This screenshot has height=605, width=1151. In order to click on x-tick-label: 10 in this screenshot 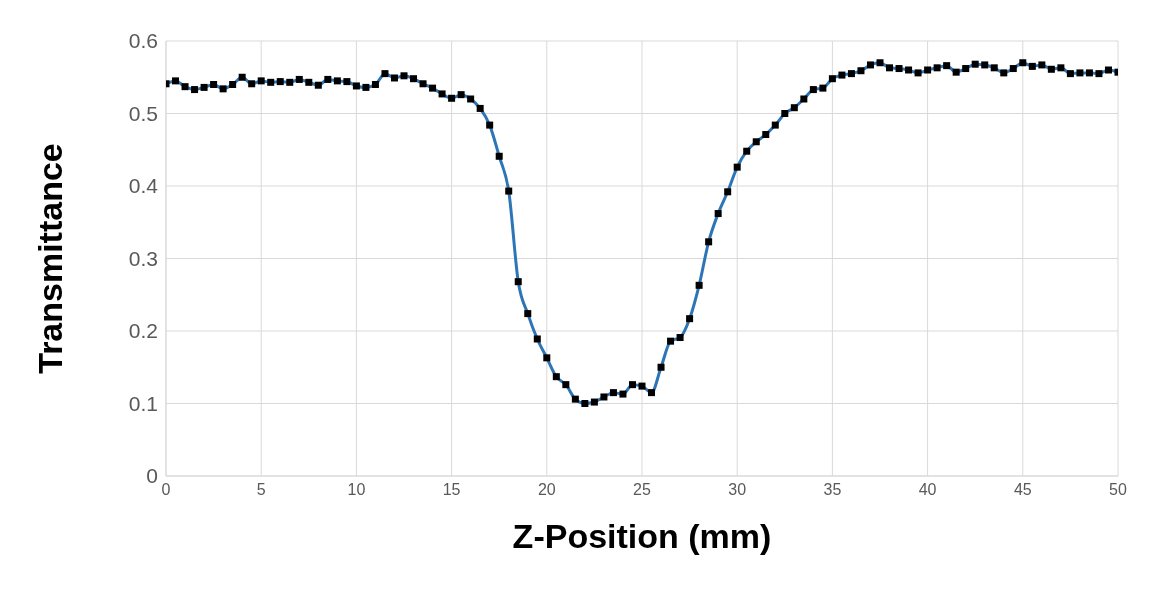, I will do `click(356, 490)`.